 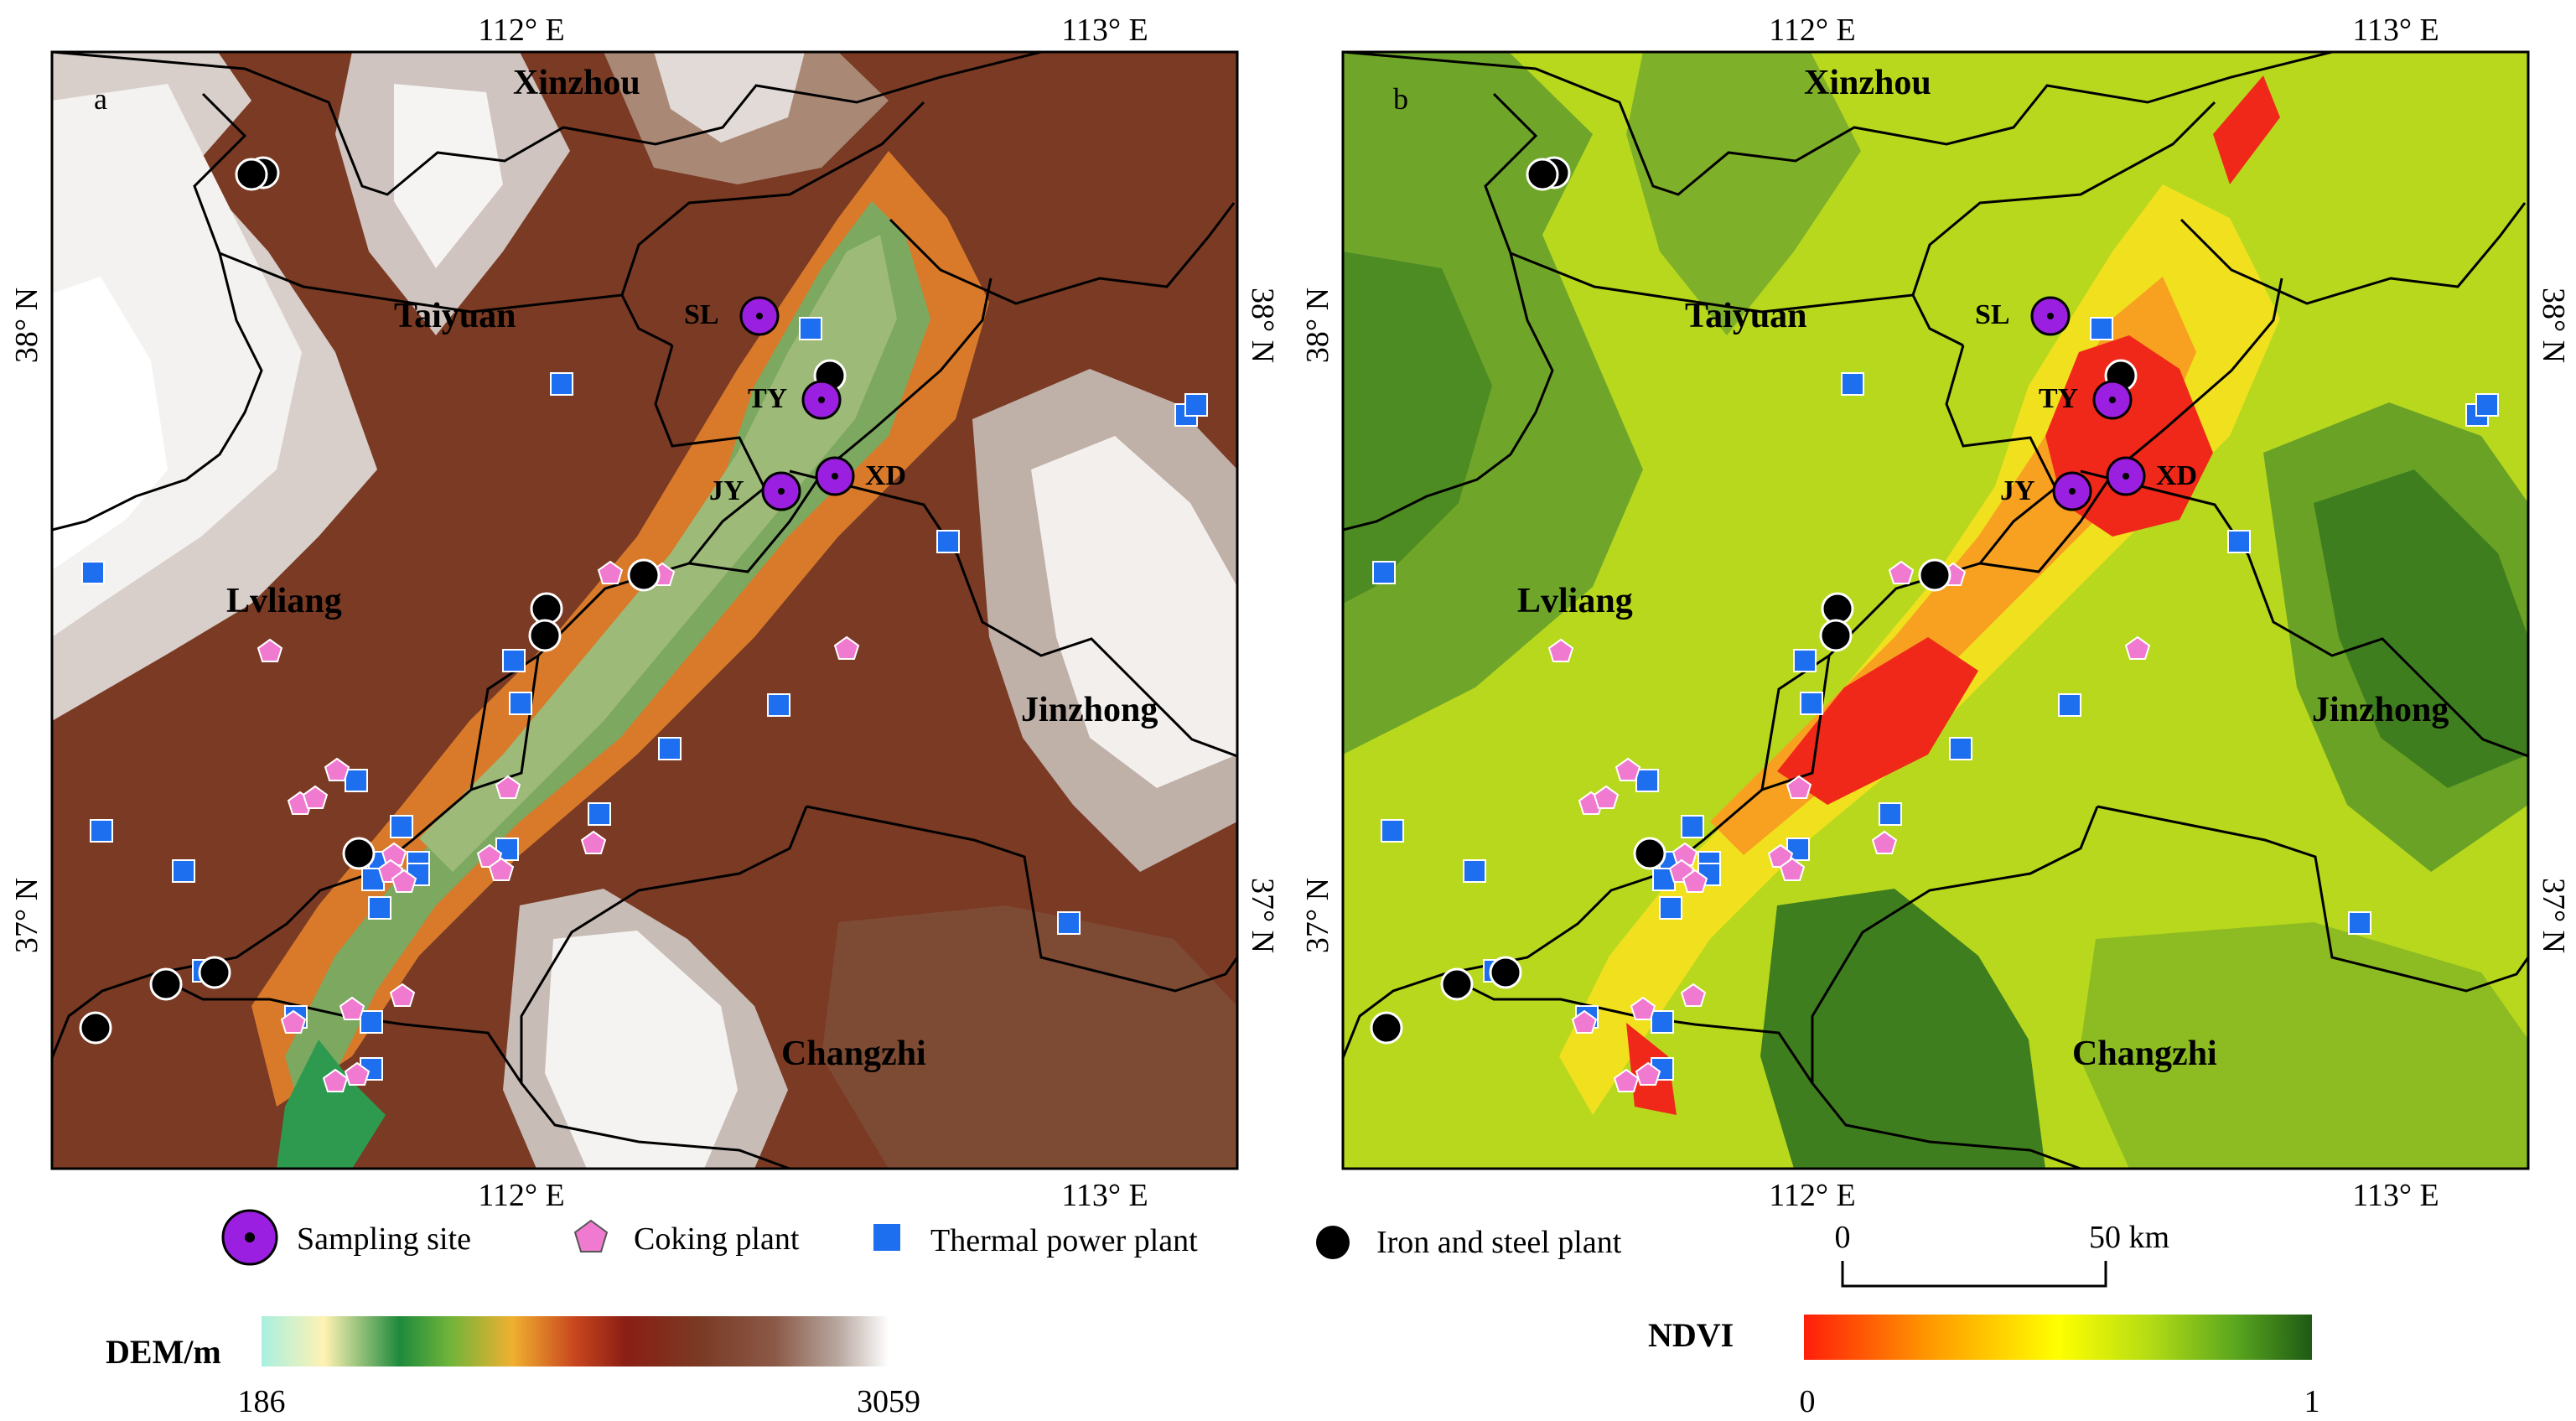 What do you see at coordinates (2395, 1195) in the screenshot?
I see `panel-b-bottom-lon-113: 113° E` at bounding box center [2395, 1195].